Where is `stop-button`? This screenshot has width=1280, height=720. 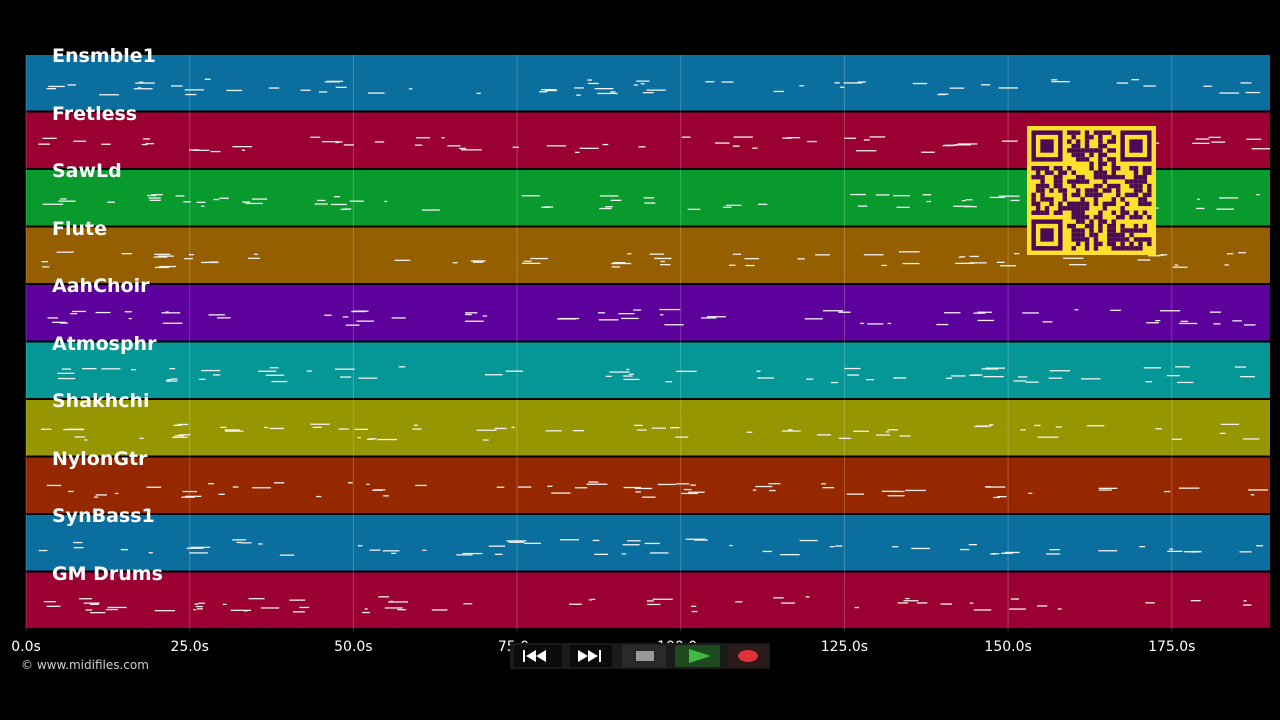
stop-button is located at coordinates (644, 656).